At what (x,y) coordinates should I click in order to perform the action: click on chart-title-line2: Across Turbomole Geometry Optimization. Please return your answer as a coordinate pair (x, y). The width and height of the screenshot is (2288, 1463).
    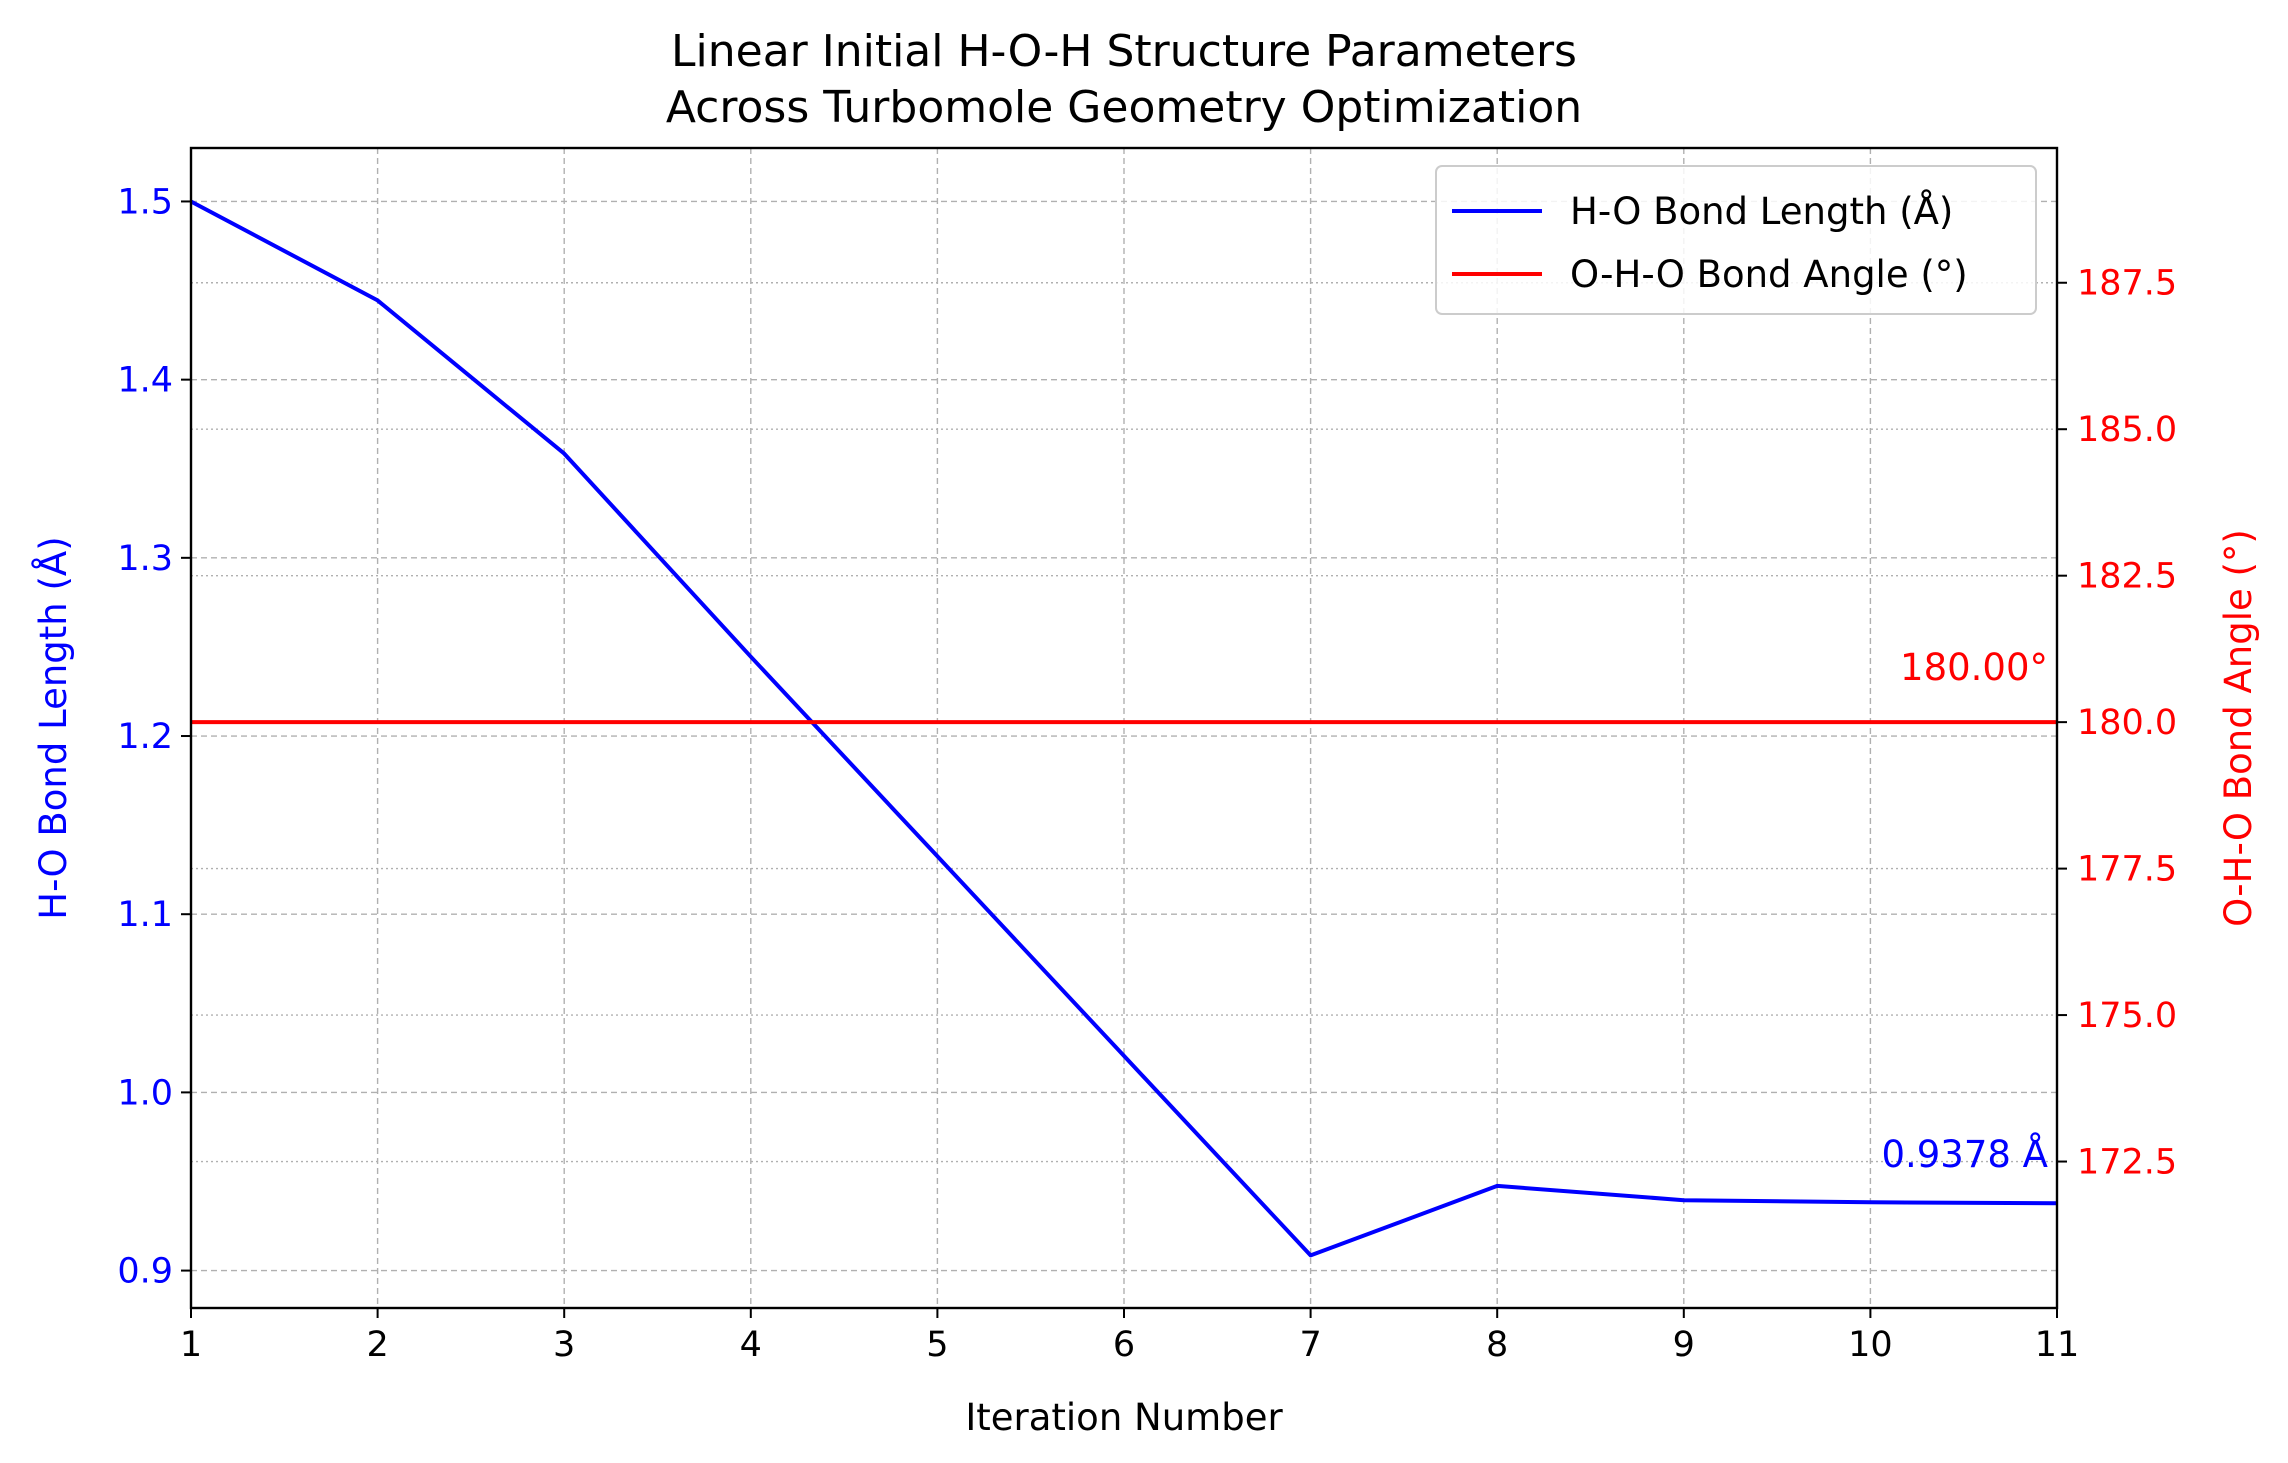
    Looking at the image, I should click on (1124, 107).